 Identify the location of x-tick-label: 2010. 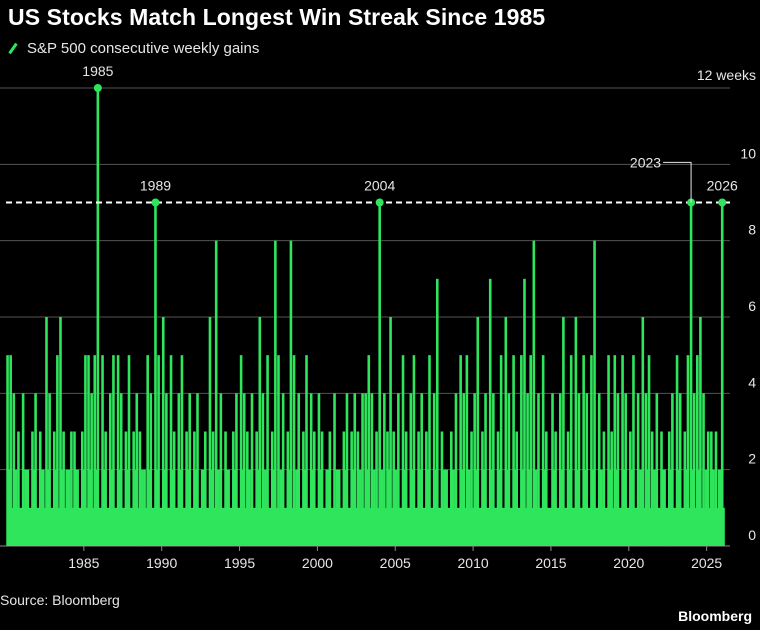
(473, 563).